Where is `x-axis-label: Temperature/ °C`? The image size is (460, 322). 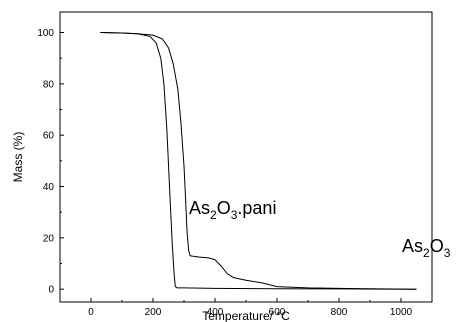 x-axis-label: Temperature/ °C is located at coordinates (246, 315).